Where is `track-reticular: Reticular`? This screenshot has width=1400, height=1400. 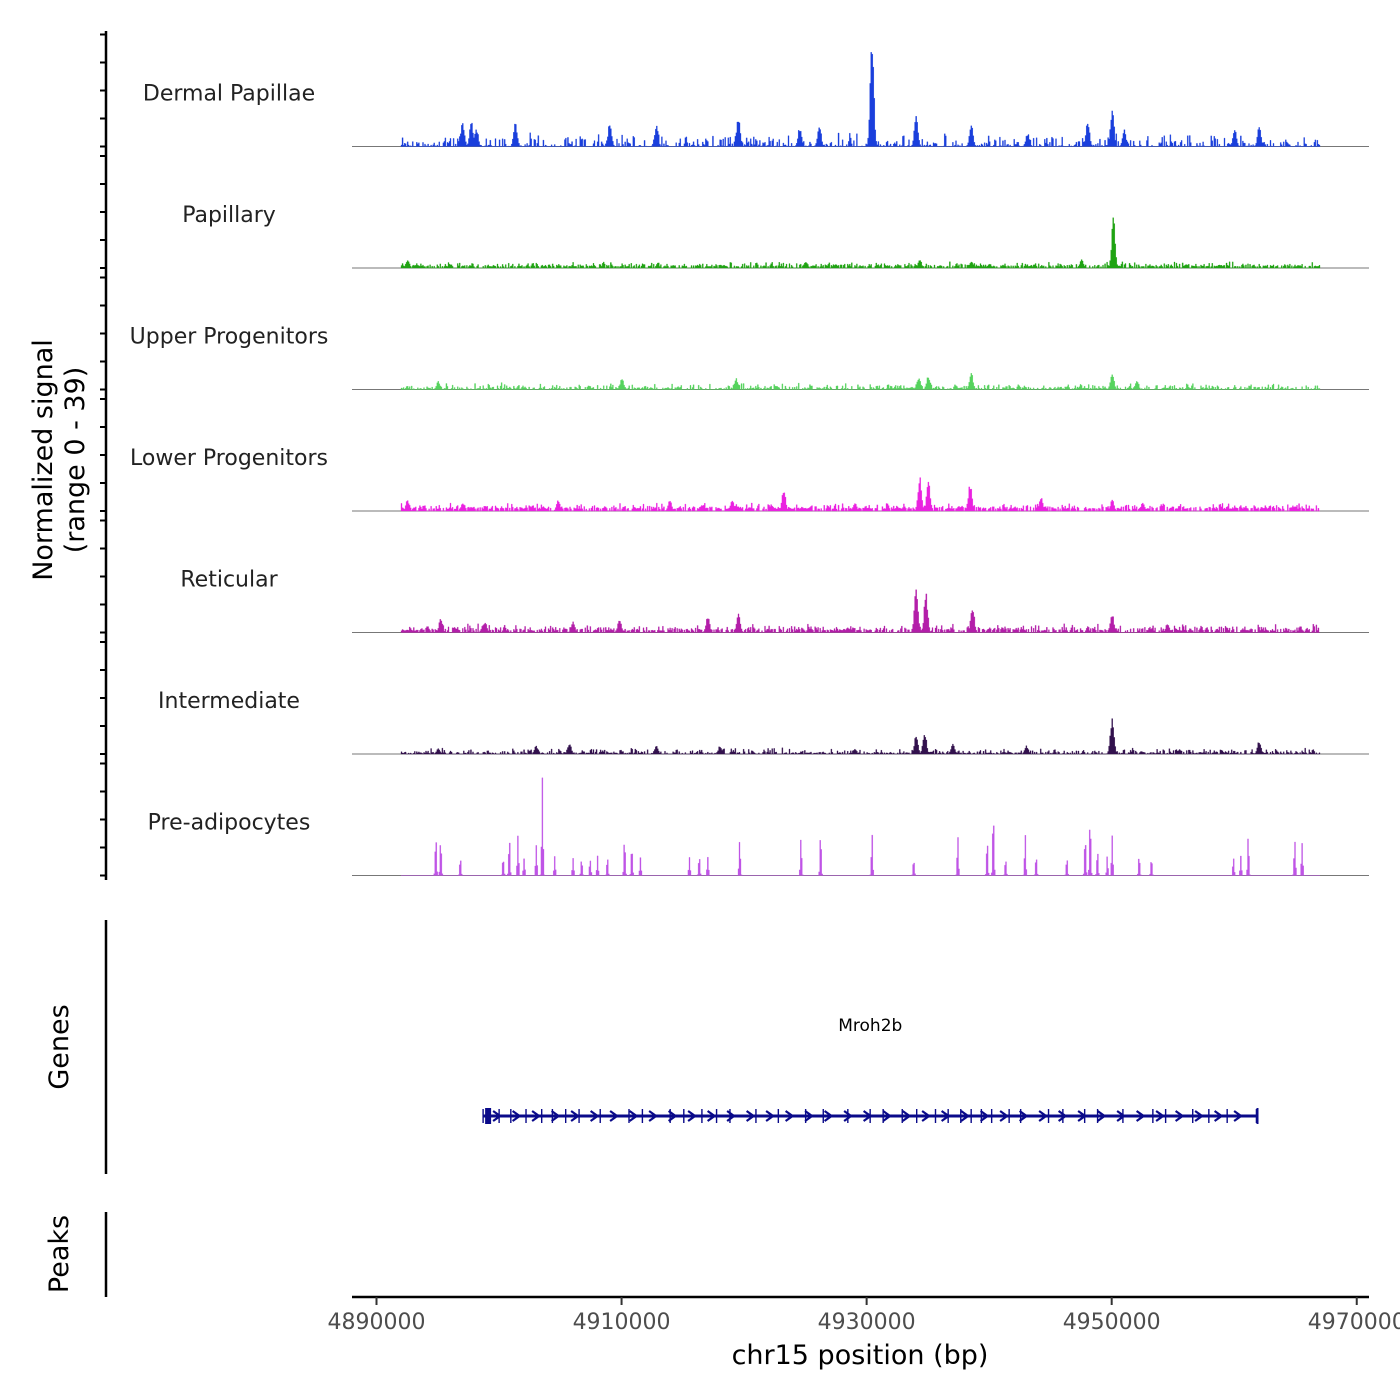
track-reticular: Reticular is located at coordinates (774, 600).